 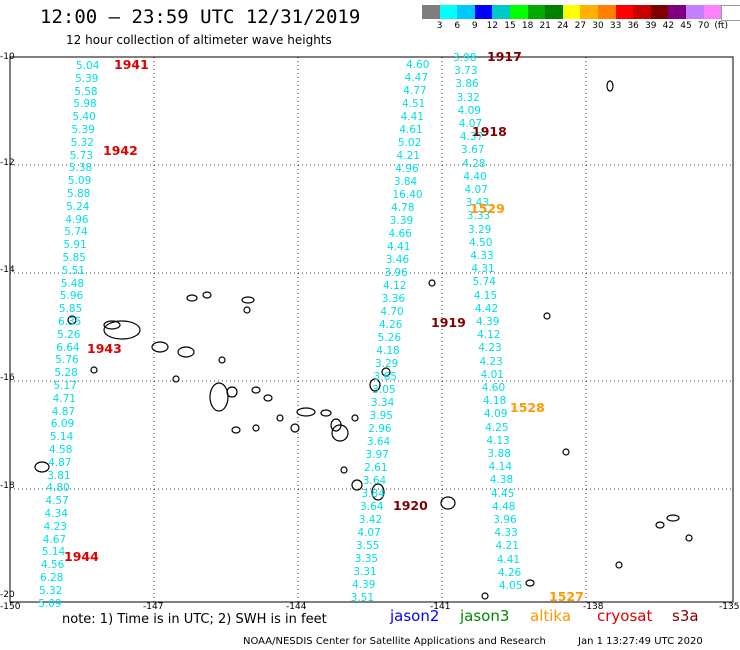 I want to click on scale-tick-label: 15, so click(x=510, y=26).